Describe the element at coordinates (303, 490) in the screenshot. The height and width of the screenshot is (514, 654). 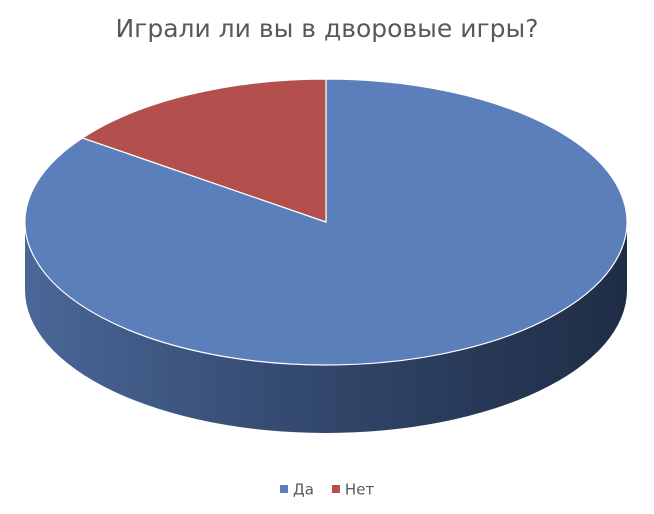
I see `legend-label: Да` at that location.